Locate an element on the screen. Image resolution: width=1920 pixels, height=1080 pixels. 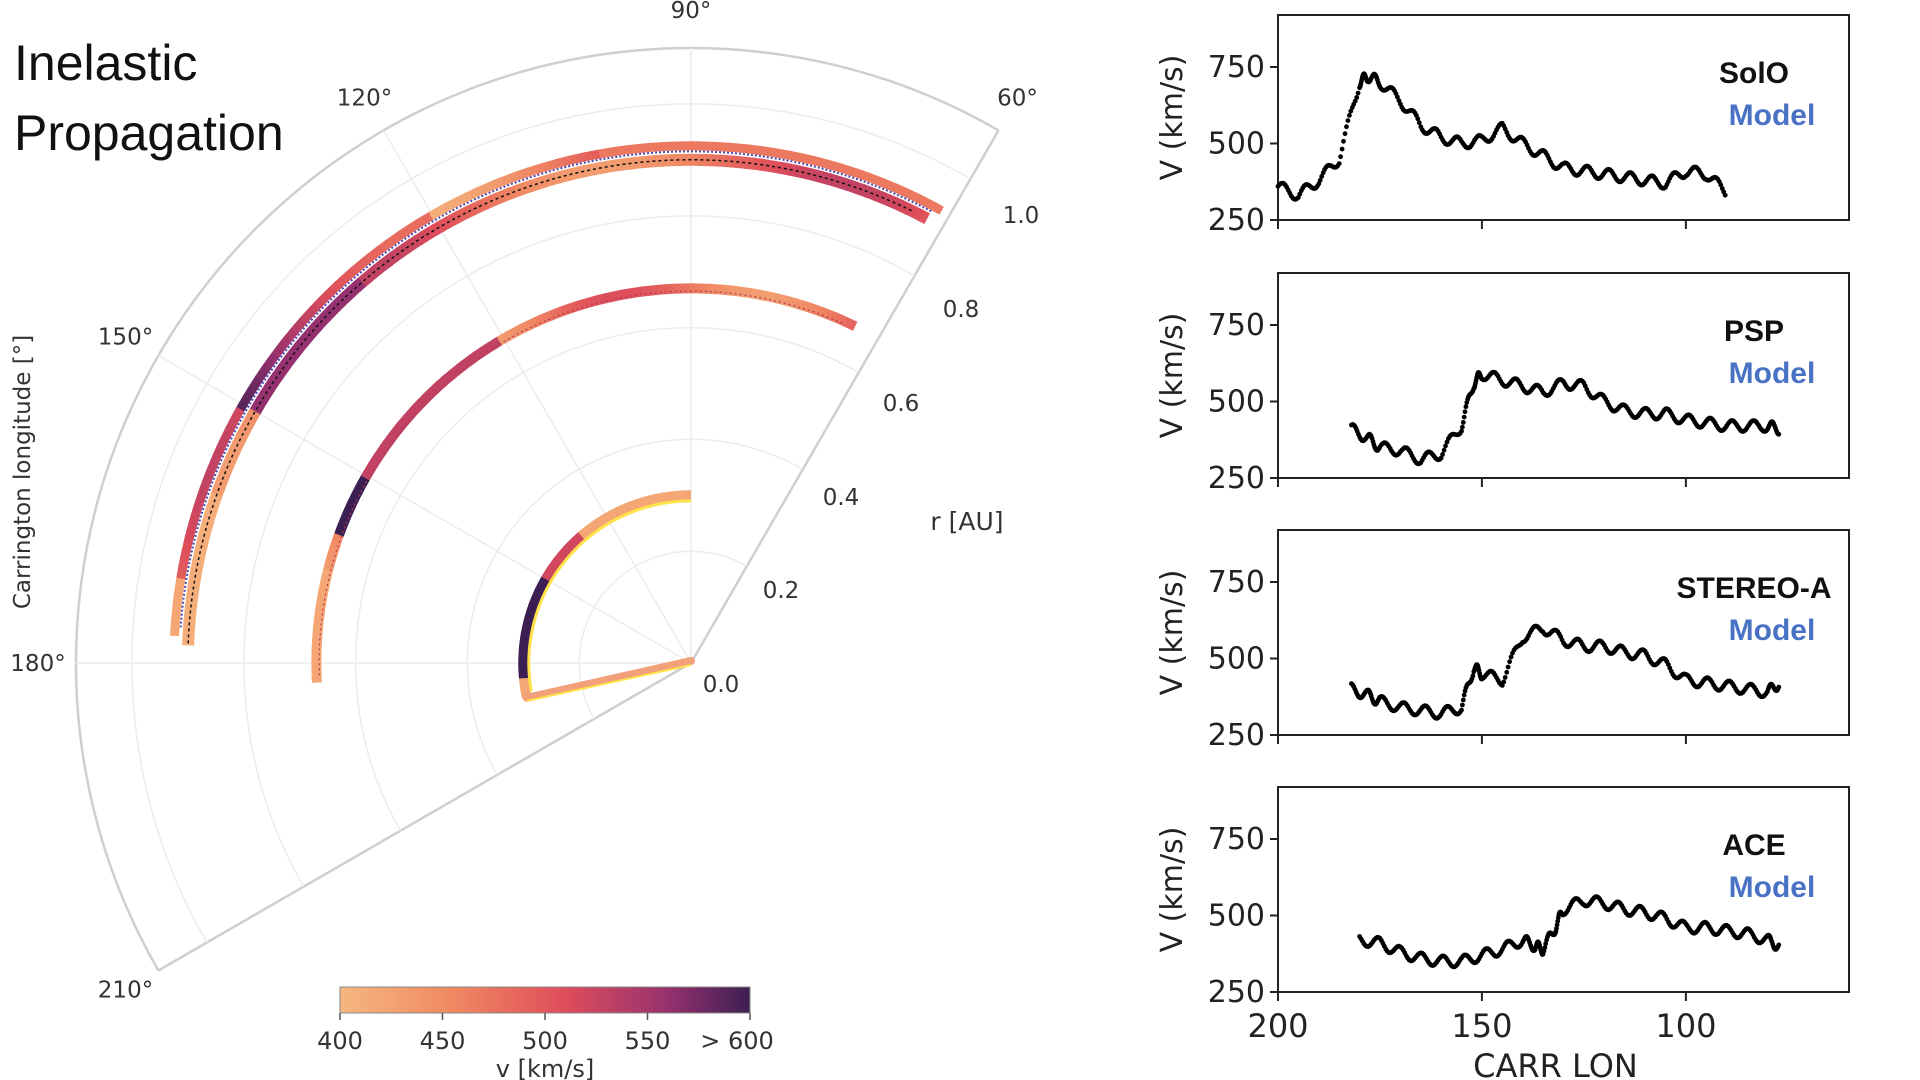
series-label: PSP is located at coordinates (1754, 331).